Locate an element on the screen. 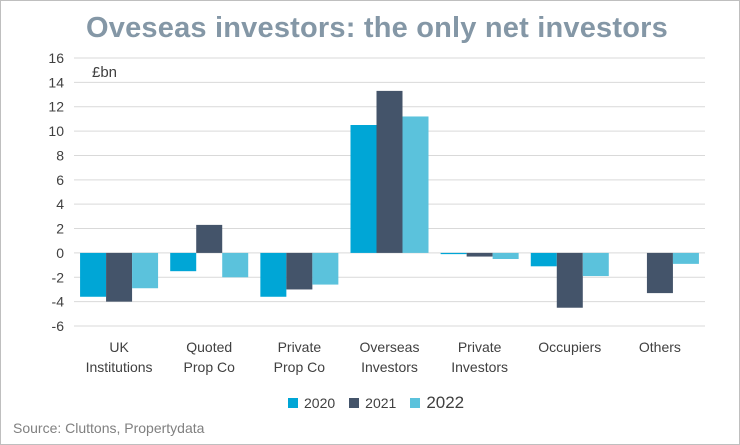 This screenshot has height=445, width=740. y-tick-label: 10 is located at coordinates (56, 131).